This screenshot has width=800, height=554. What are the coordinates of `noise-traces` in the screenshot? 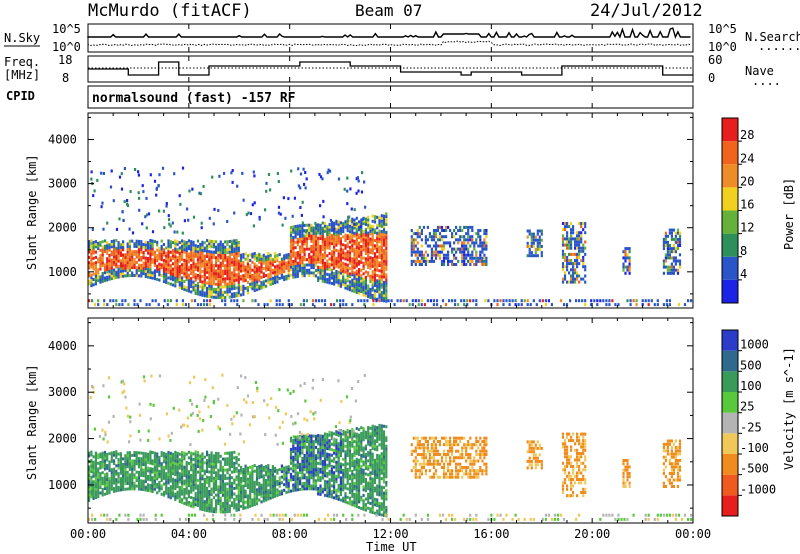 It's located at (389, 37).